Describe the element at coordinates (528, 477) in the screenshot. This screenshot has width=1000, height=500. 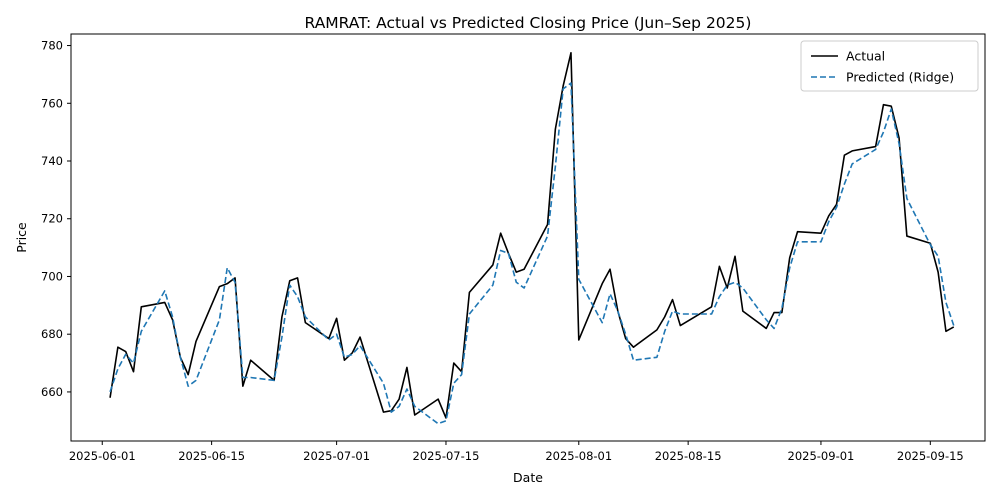
I see `x-axis-label: Date` at that location.